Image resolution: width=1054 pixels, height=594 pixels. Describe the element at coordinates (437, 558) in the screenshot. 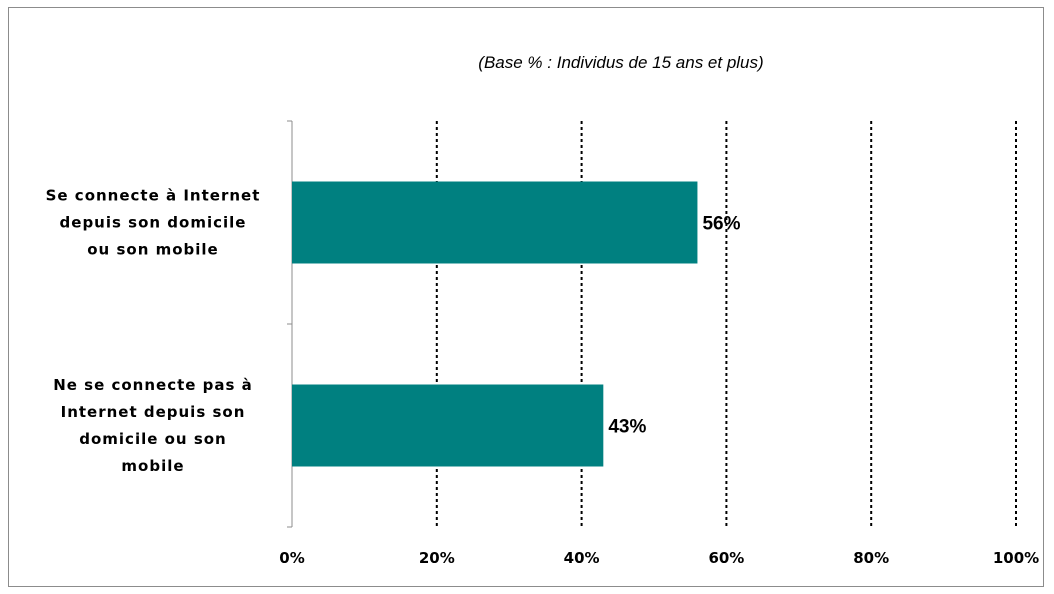

I see `x-tick-label-20: 20%` at that location.